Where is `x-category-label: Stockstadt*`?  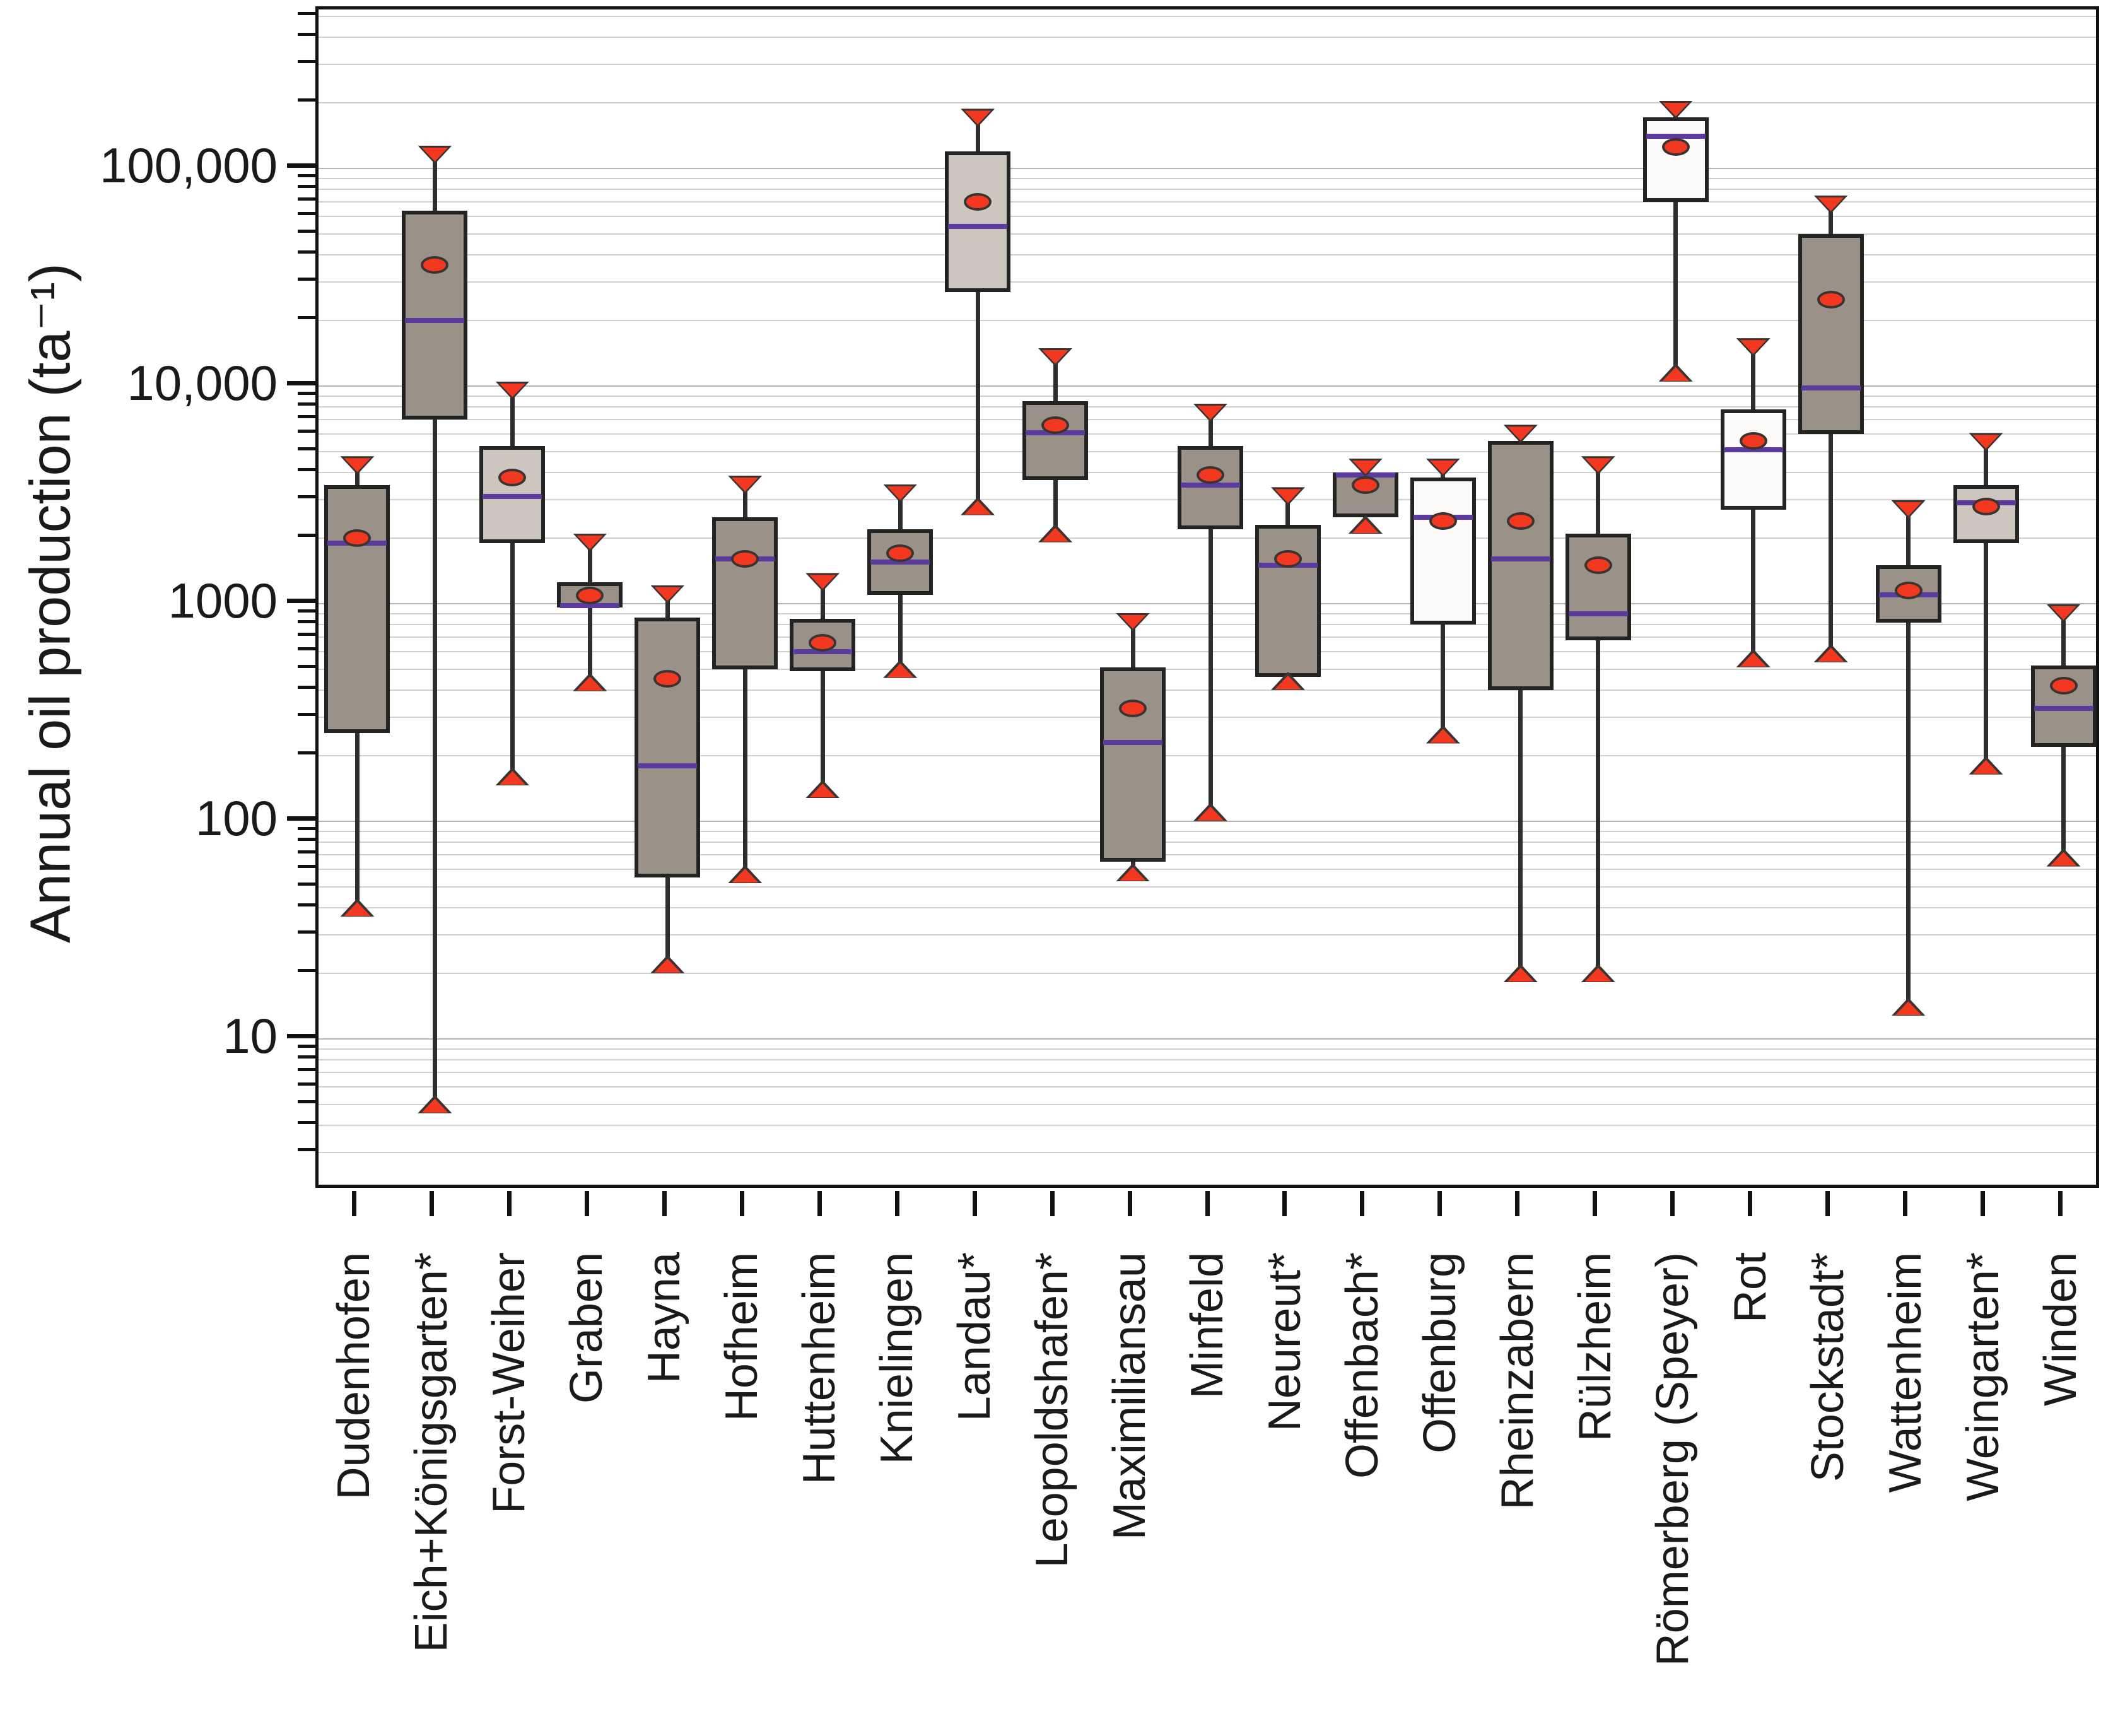 x-category-label: Stockstadt* is located at coordinates (1828, 1367).